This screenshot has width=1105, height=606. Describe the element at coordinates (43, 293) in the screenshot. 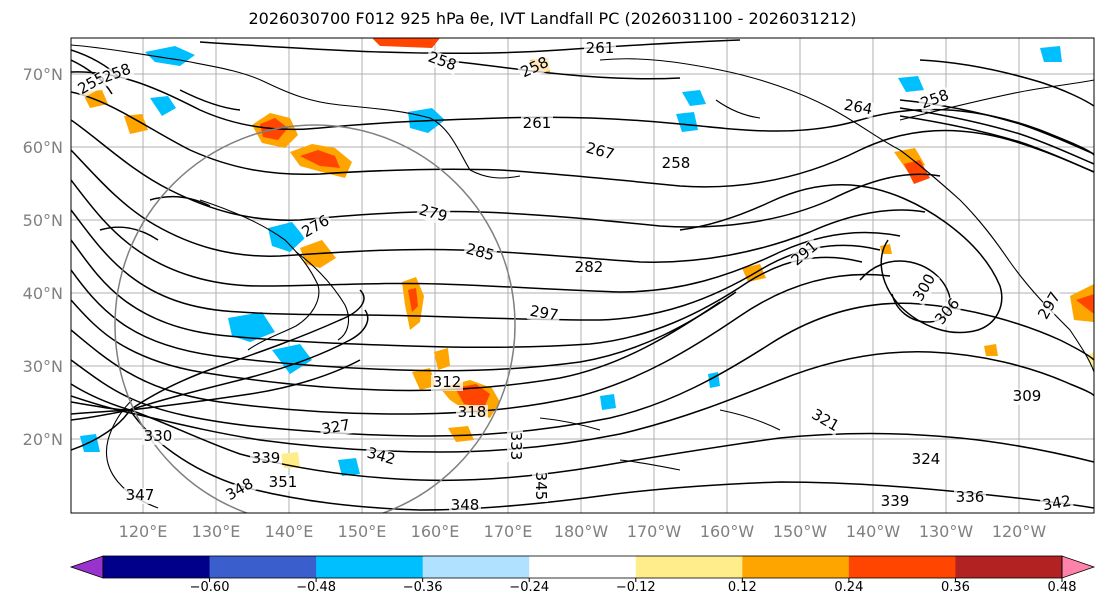

I see `latitude-label: 40°N` at that location.